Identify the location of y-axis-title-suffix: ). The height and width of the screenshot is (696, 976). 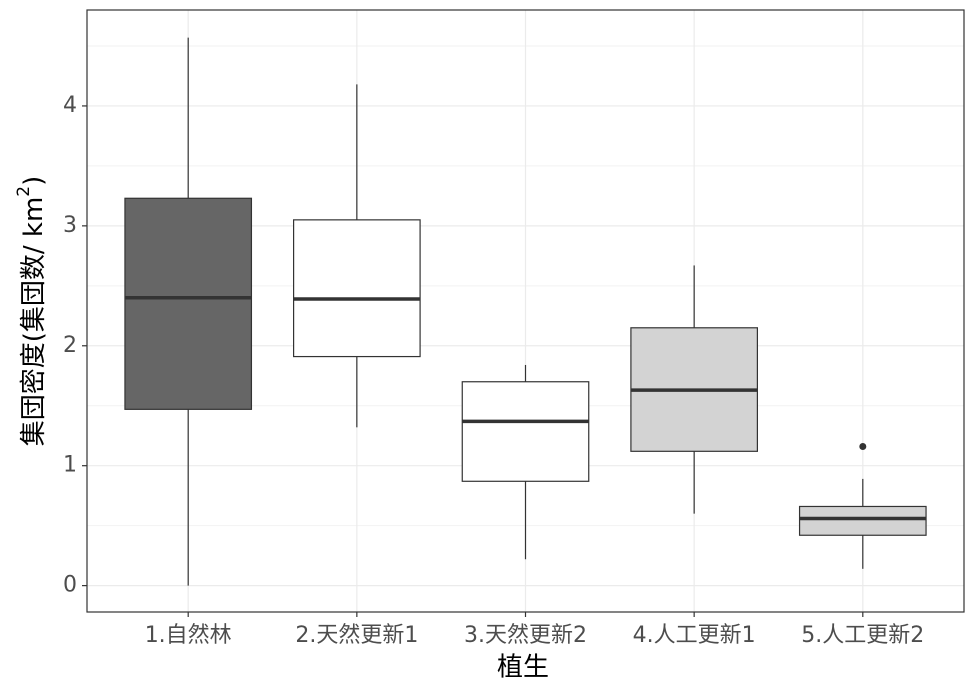
(34, 181).